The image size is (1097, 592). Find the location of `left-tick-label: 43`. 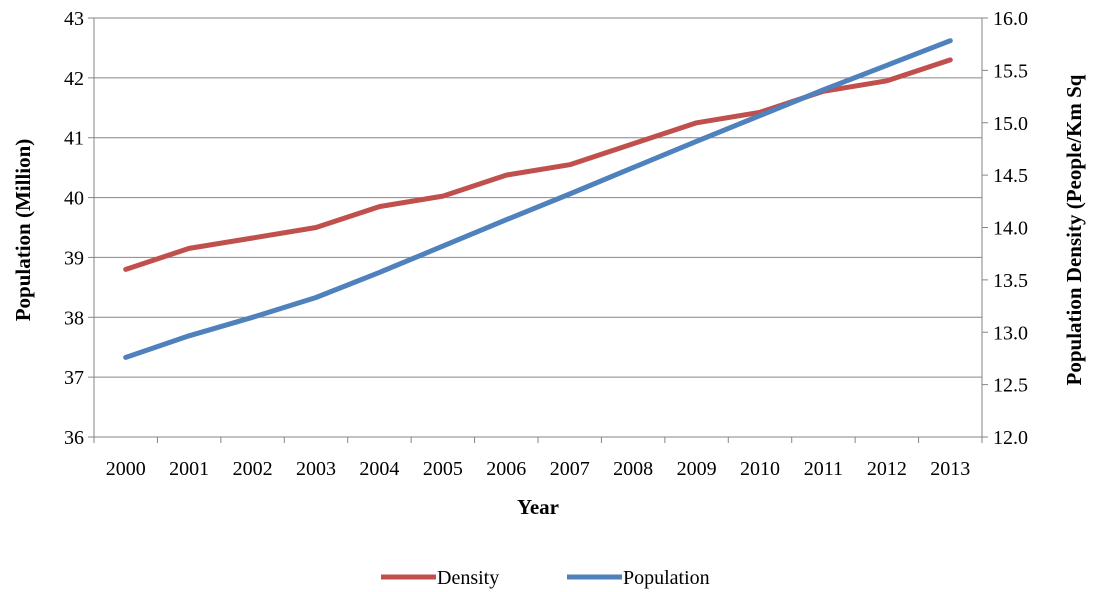

left-tick-label: 43 is located at coordinates (74, 19).